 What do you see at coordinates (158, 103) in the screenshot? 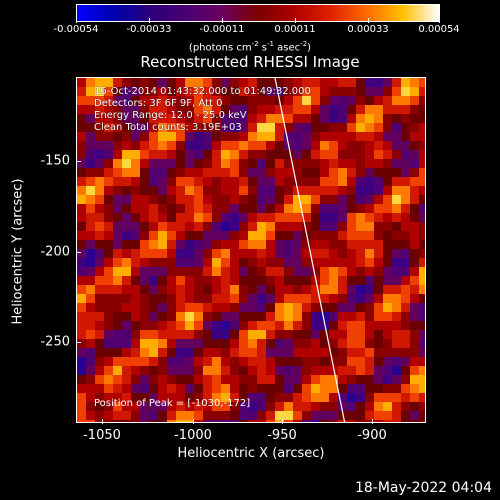
I see `detectors-text: Detectors: 3F 6F 9F, Att 0` at bounding box center [158, 103].